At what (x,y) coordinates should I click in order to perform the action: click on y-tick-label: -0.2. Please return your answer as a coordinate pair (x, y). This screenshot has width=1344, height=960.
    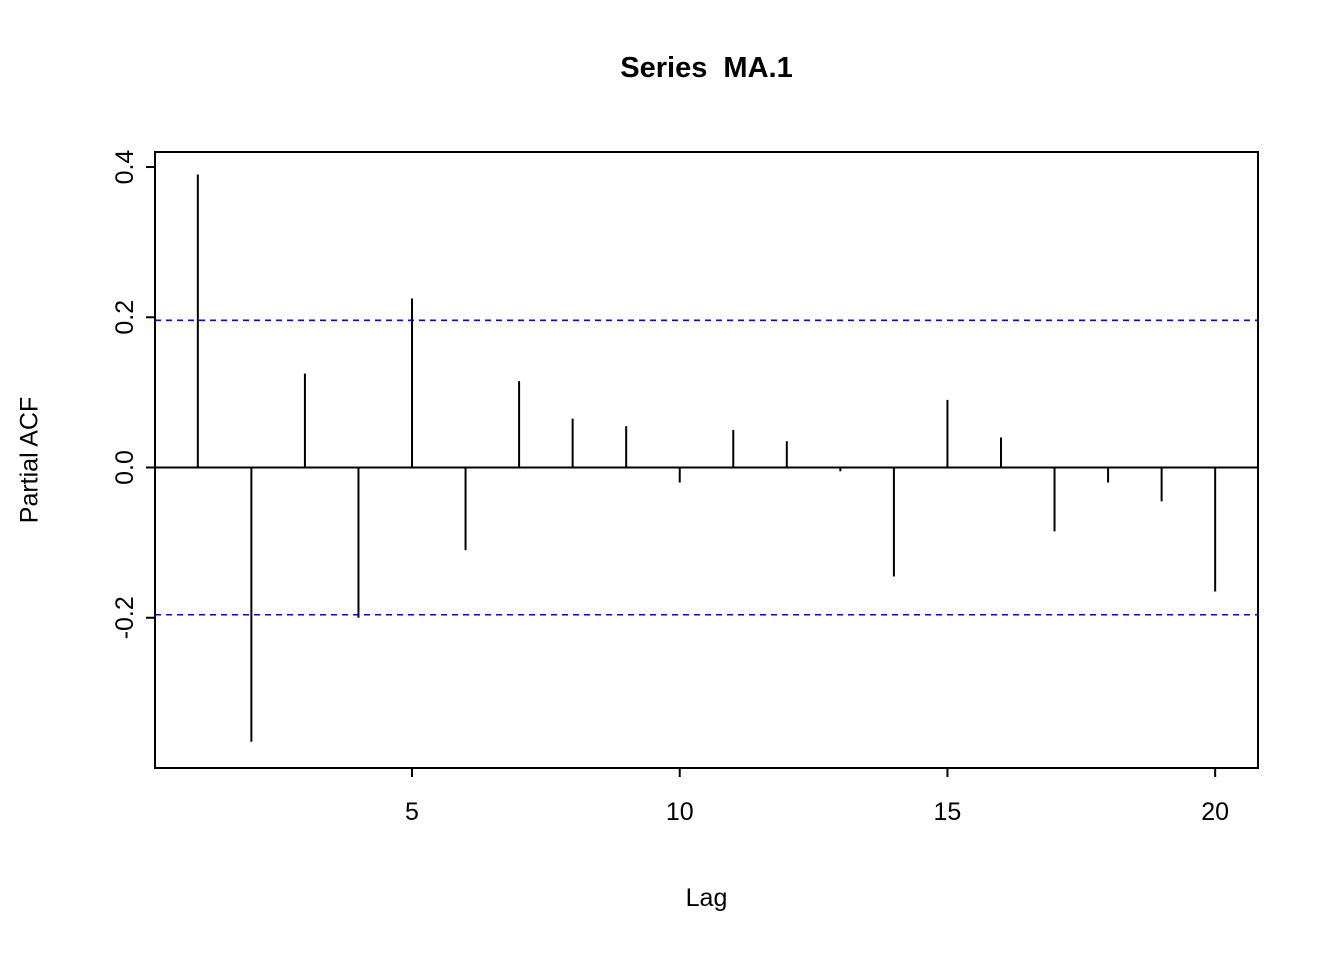
    Looking at the image, I should click on (125, 617).